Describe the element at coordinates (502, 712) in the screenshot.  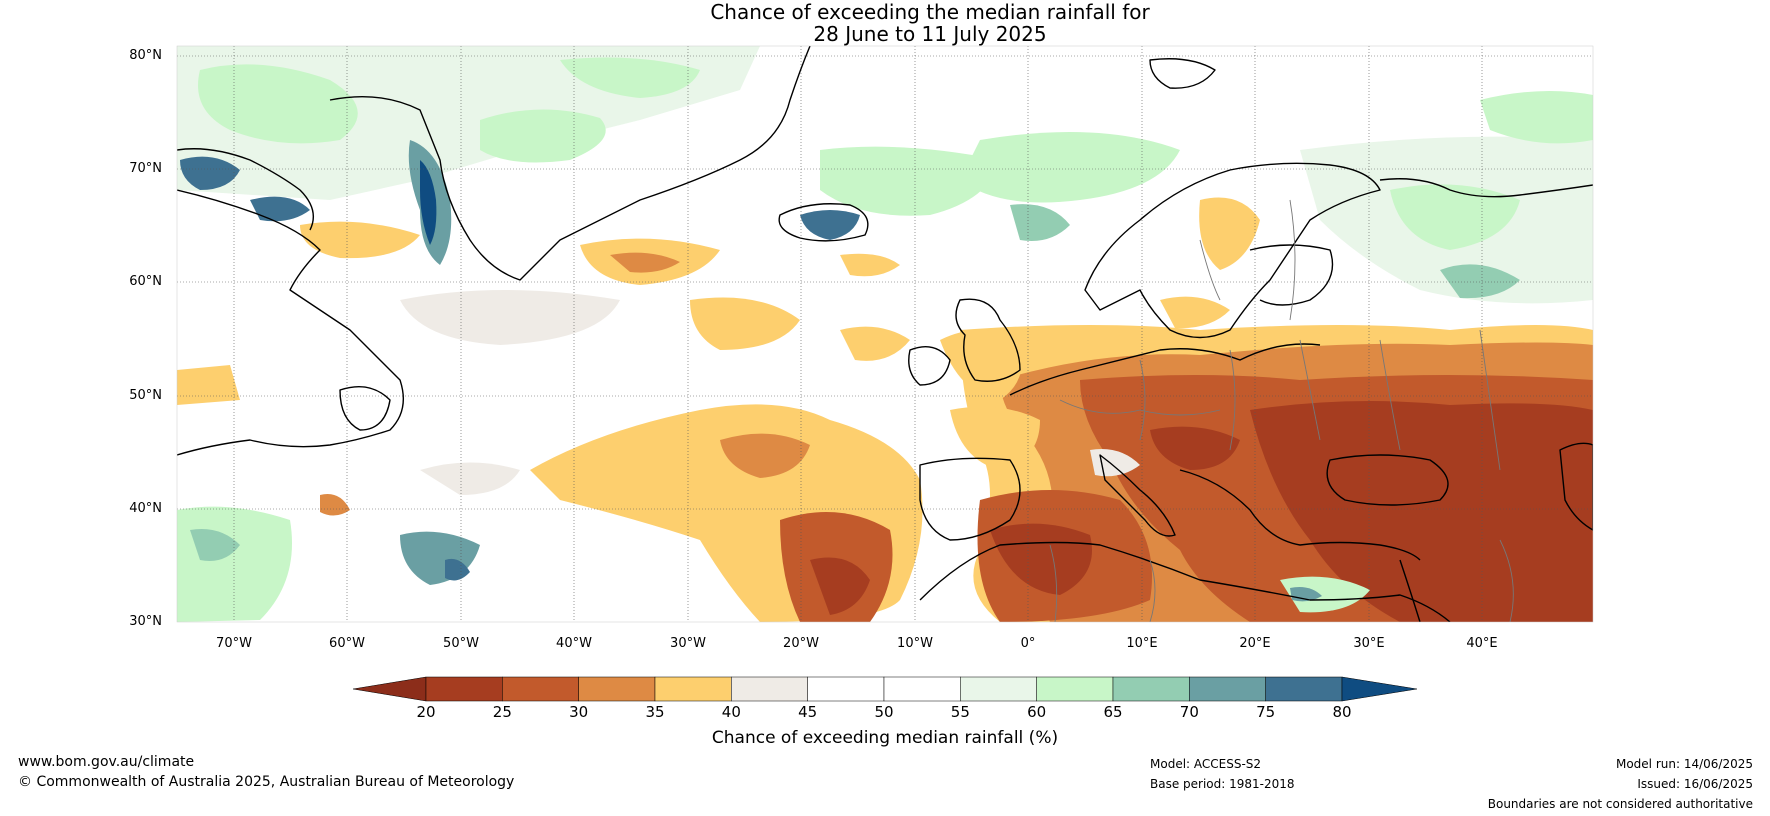
I see `colorbar-tick-label: 25` at that location.